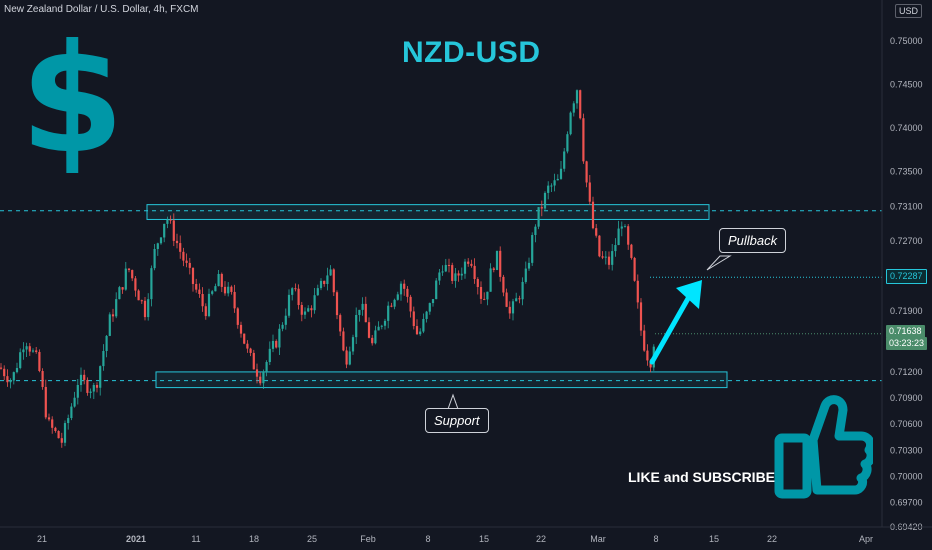 Image resolution: width=932 pixels, height=550 pixels. Describe the element at coordinates (471, 52) in the screenshot. I see `chart-title: NZD-USD` at that location.